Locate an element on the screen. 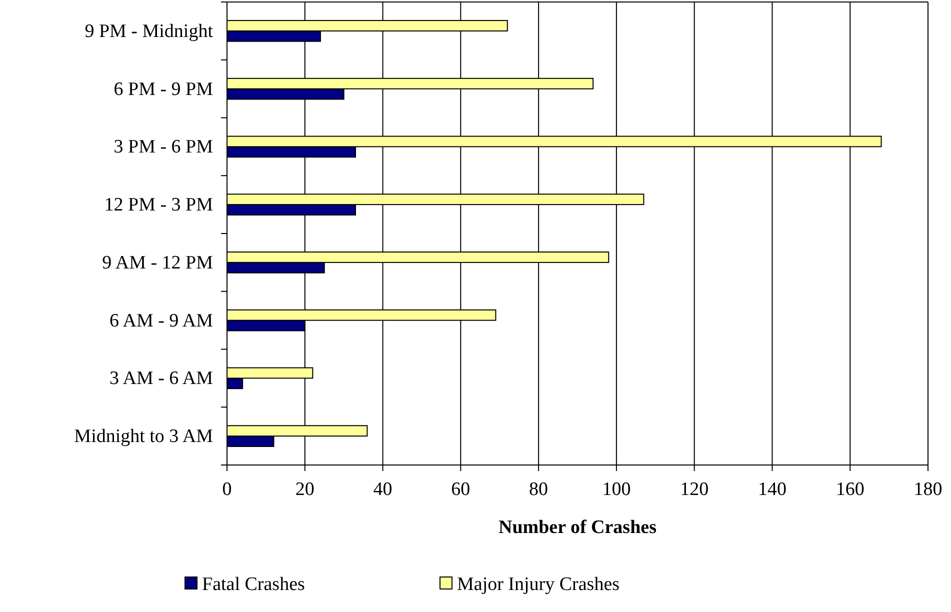 Image resolution: width=951 pixels, height=612 pixels. y-tick-label: 12 PM - 3 PM is located at coordinates (159, 205).